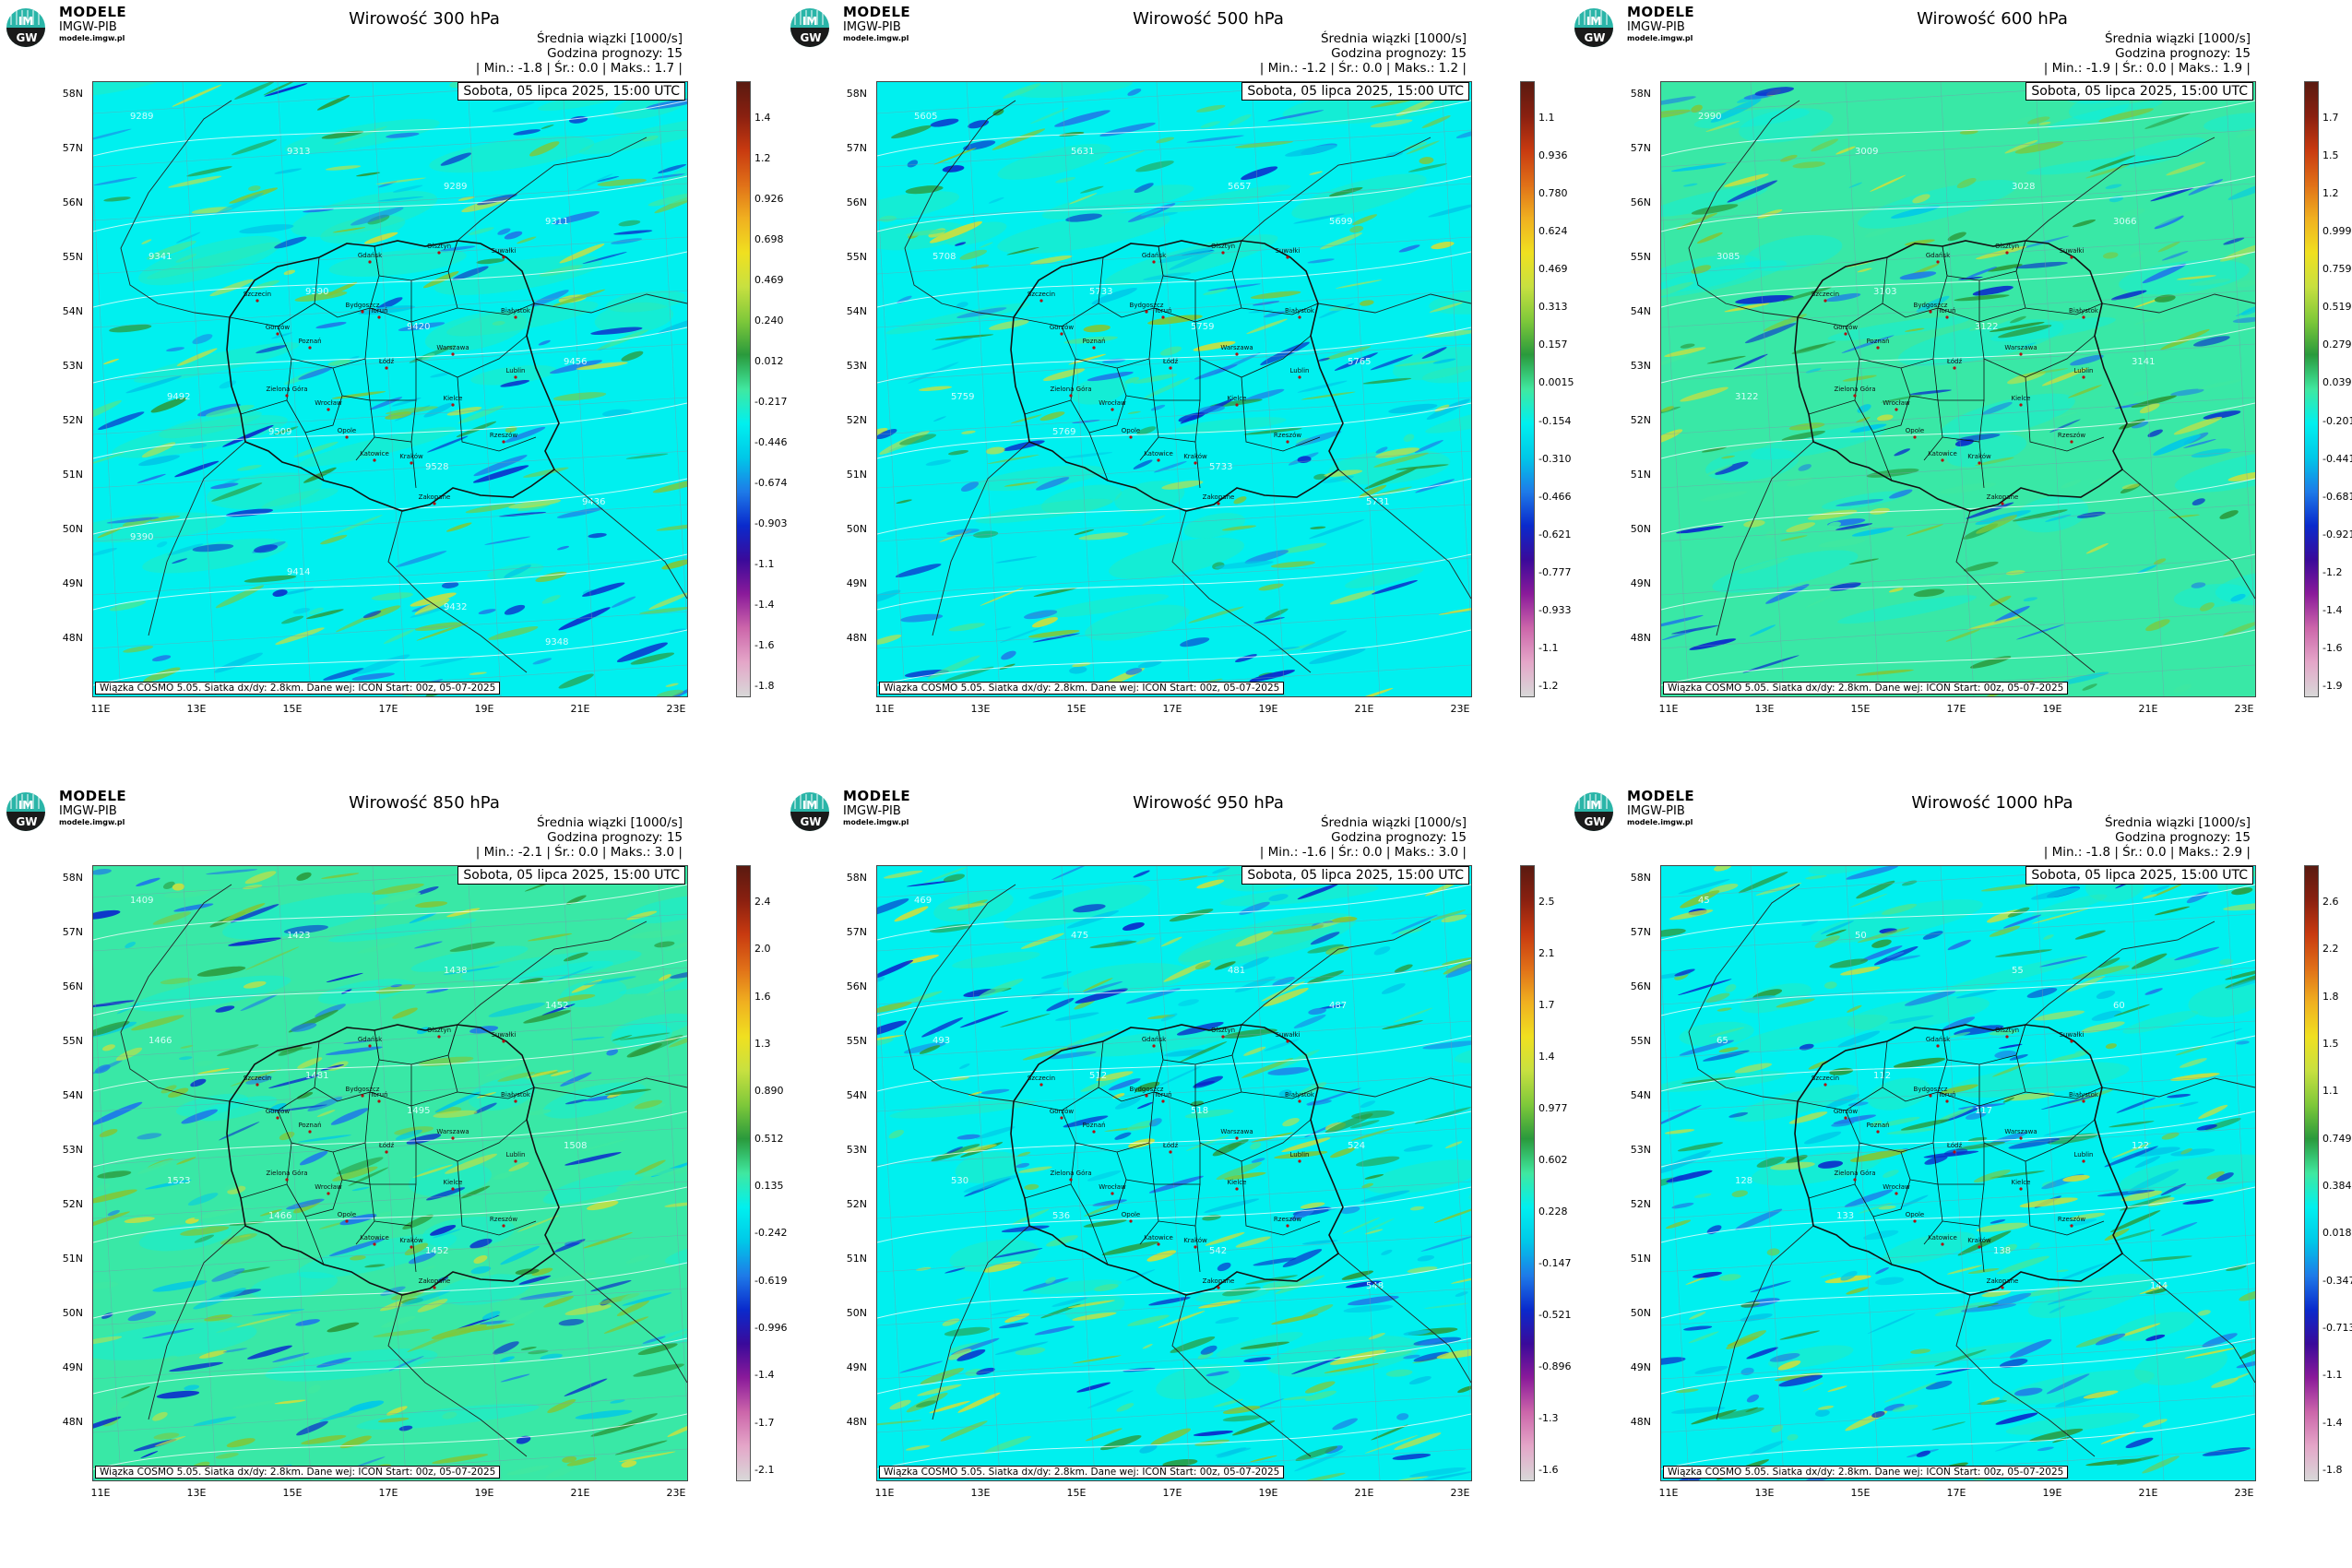 The width and height of the screenshot is (2352, 1568). I want to click on colorbar-tick-label: 2.6, so click(2330, 902).